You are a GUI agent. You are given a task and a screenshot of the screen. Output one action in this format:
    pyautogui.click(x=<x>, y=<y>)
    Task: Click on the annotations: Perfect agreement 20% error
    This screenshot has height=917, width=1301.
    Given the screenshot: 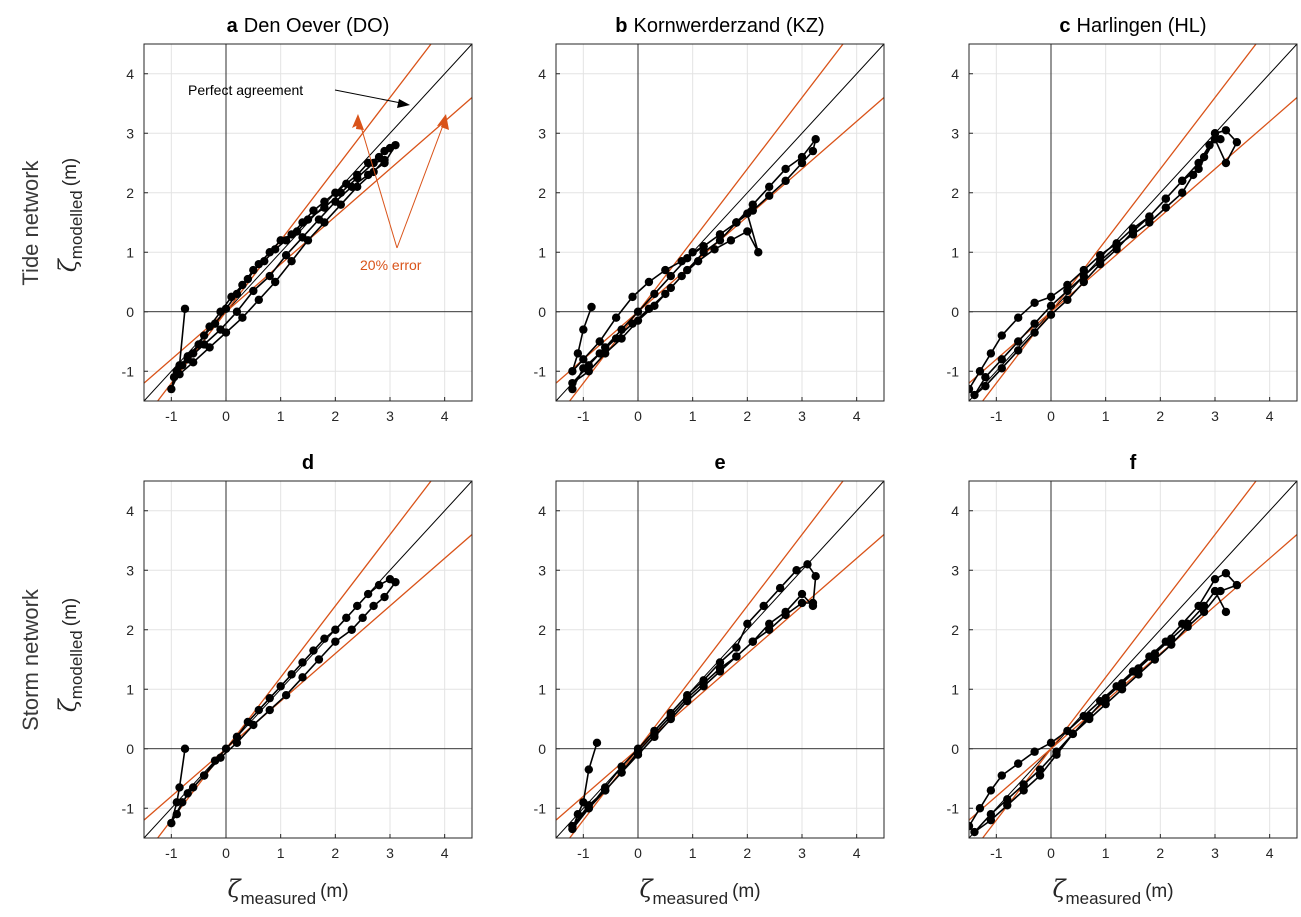 What is the action you would take?
    pyautogui.click(x=318, y=177)
    